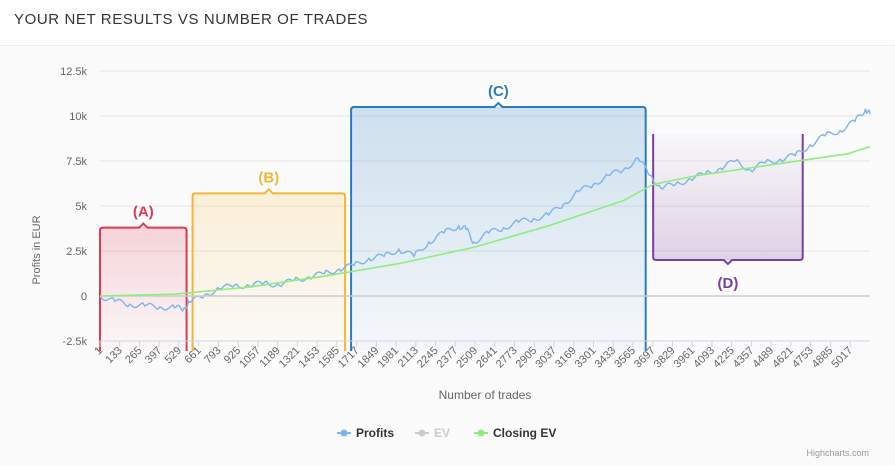 This screenshot has width=895, height=470. What do you see at coordinates (783, 358) in the screenshot?
I see `x-tick-label: 4621` at bounding box center [783, 358].